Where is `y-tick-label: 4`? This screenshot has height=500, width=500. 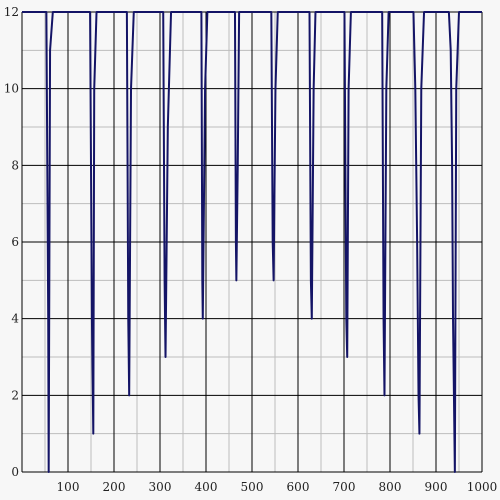
y-tick-label: 4 is located at coordinates (15, 319).